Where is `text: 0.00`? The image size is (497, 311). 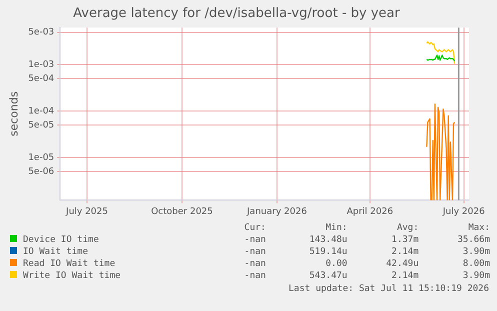
text: 0.00 is located at coordinates (336, 264).